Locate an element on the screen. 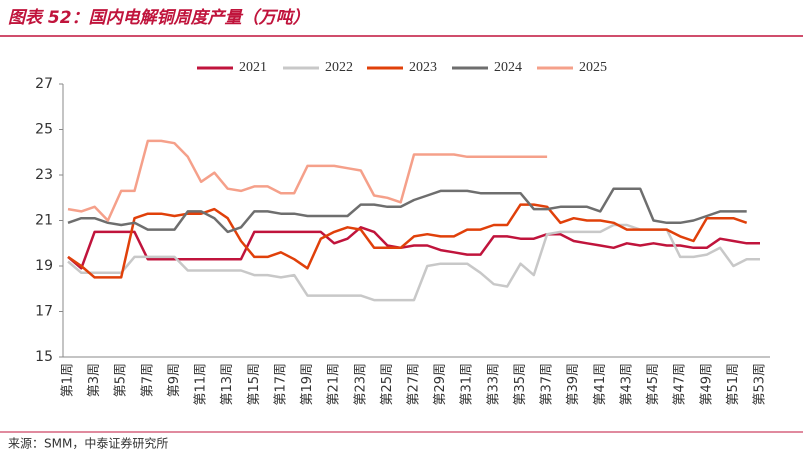 The image size is (803, 456). x-tick-label: 第37周 is located at coordinates (547, 384).